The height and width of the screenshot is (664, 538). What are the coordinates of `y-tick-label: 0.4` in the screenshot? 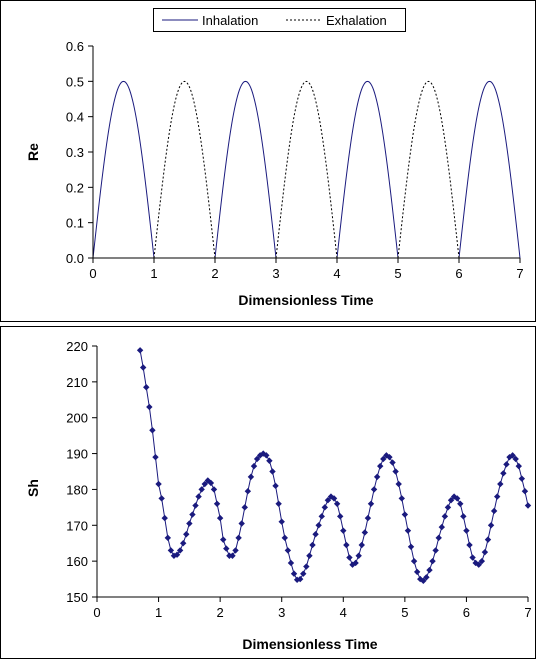 It's located at (75, 117).